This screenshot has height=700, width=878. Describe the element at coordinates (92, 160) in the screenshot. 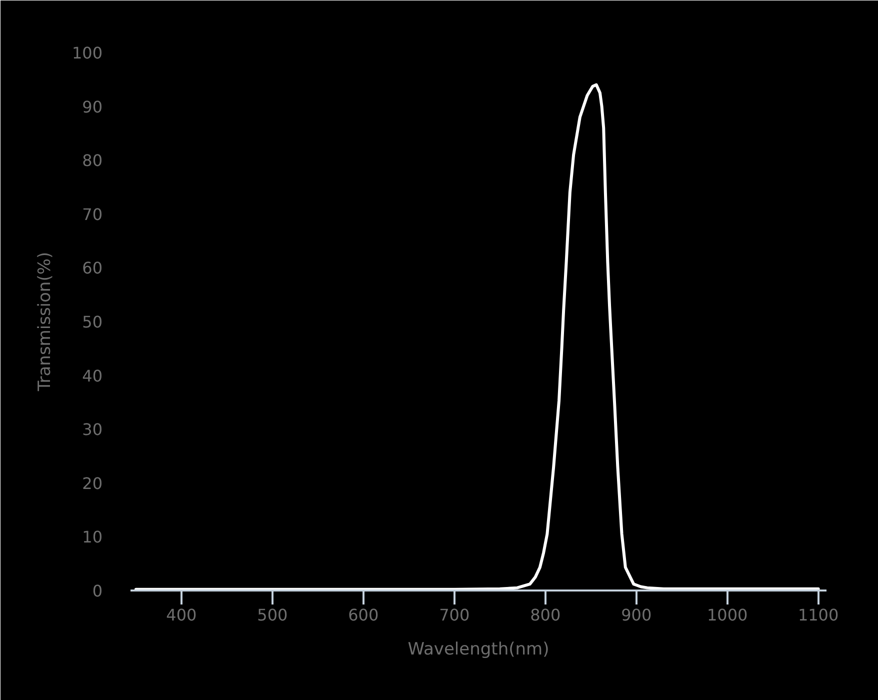

I see `y-tick-label: 80` at that location.